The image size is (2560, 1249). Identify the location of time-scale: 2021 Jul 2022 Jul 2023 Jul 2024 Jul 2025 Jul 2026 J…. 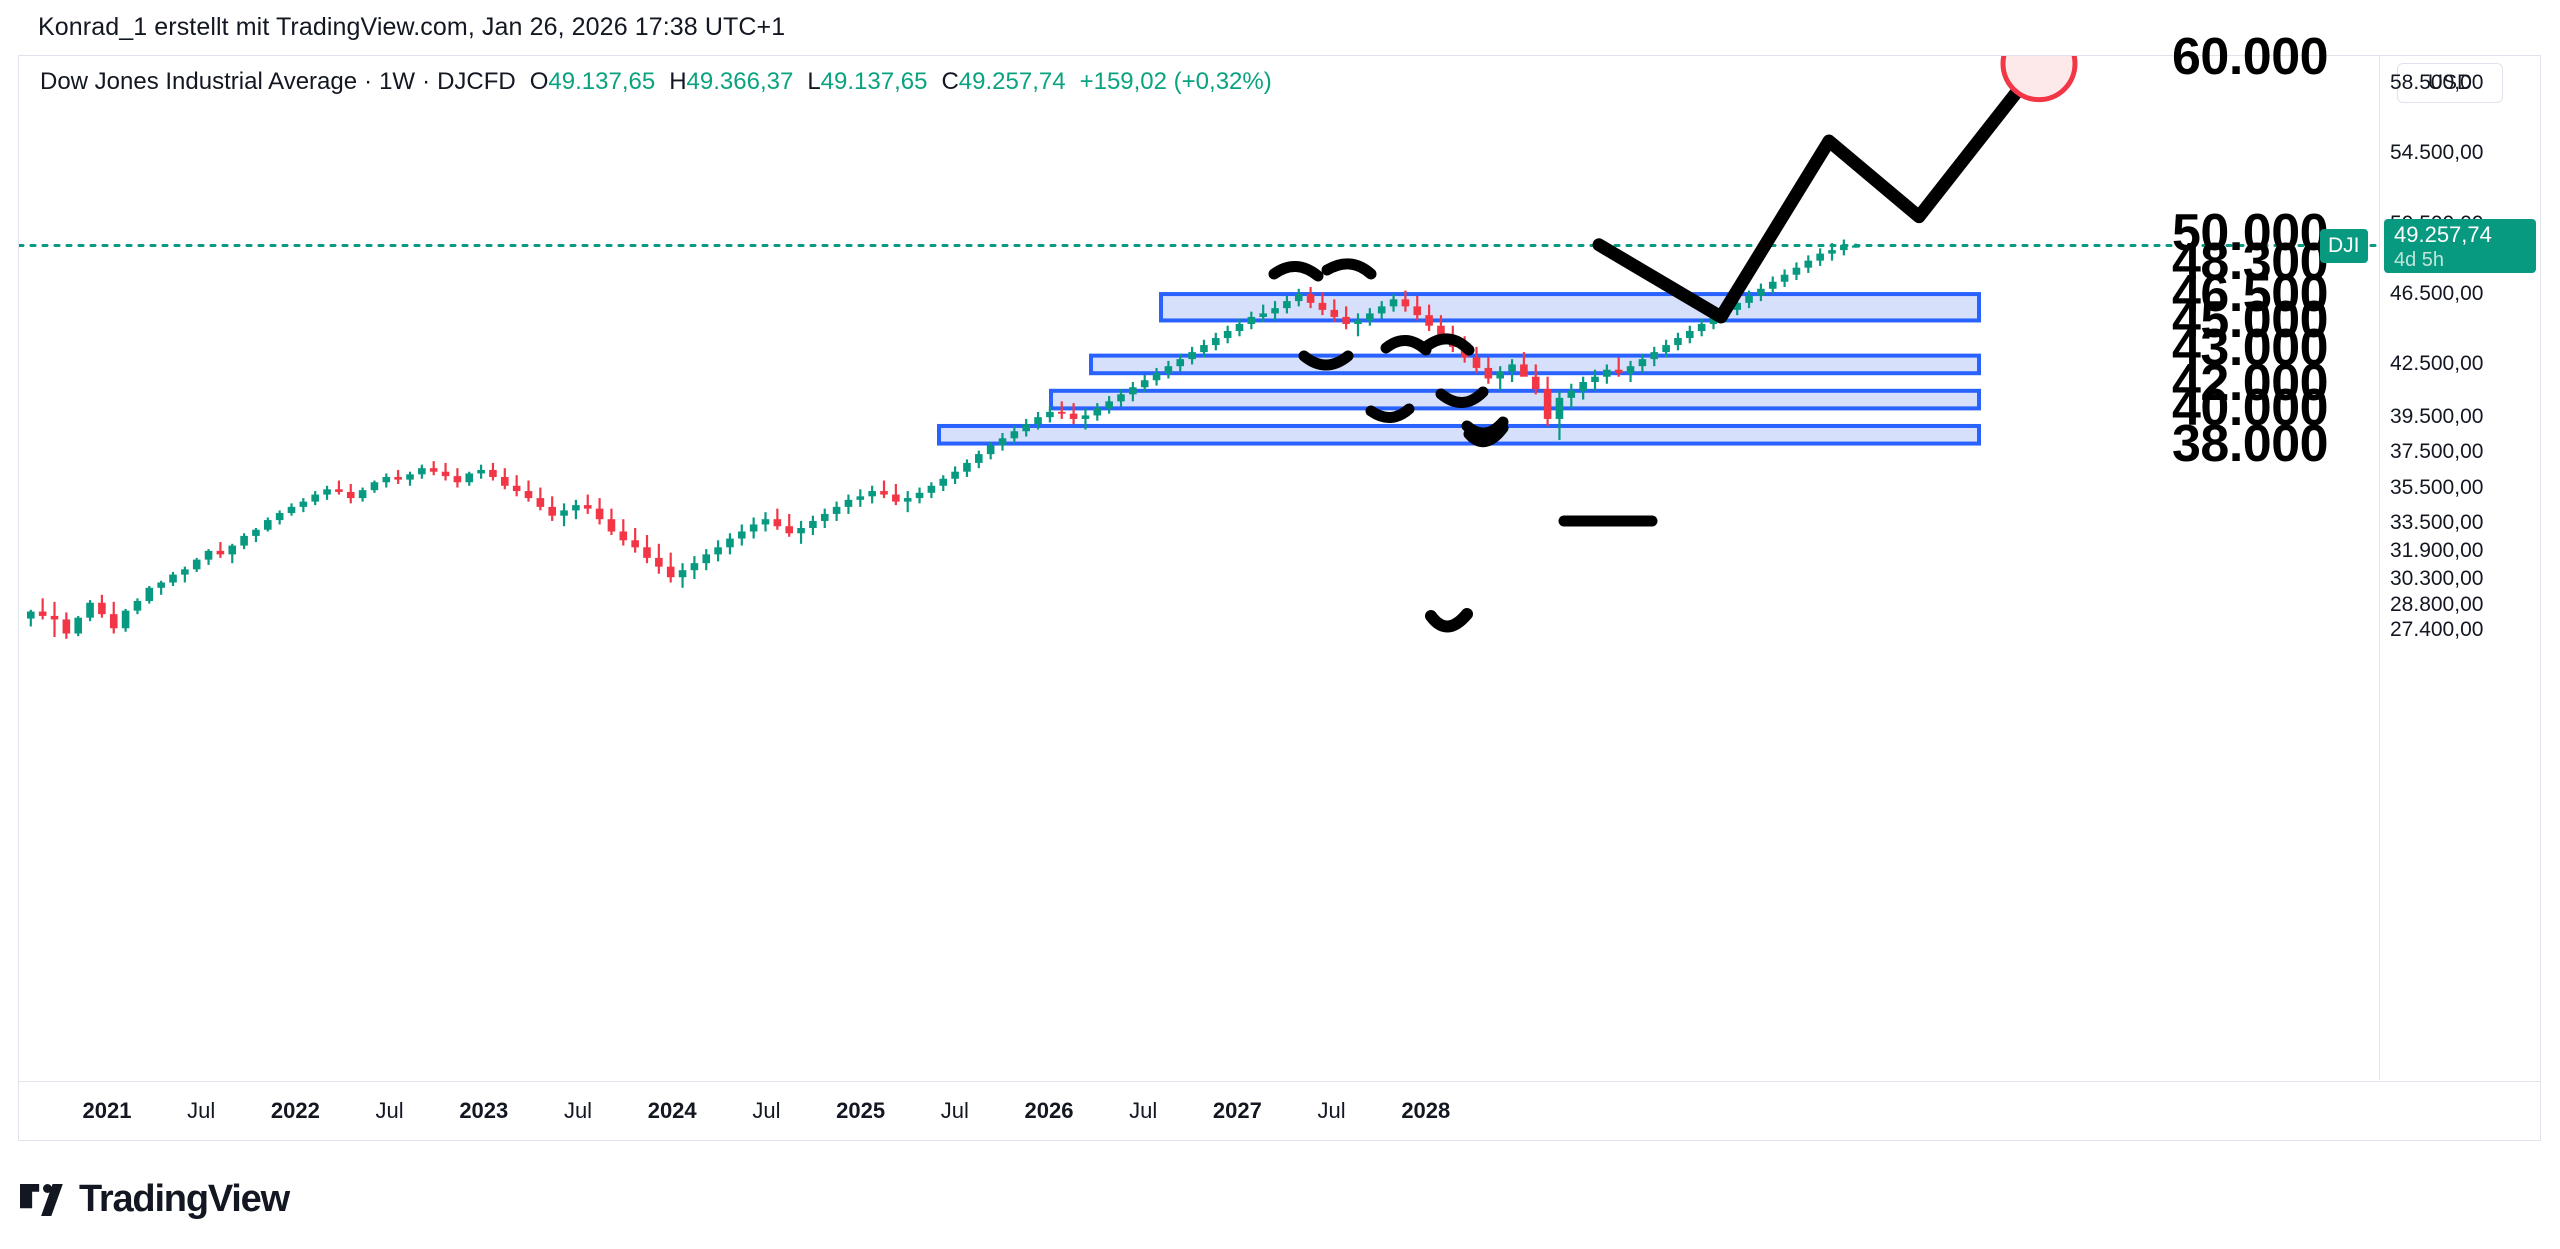
(1280, 1110).